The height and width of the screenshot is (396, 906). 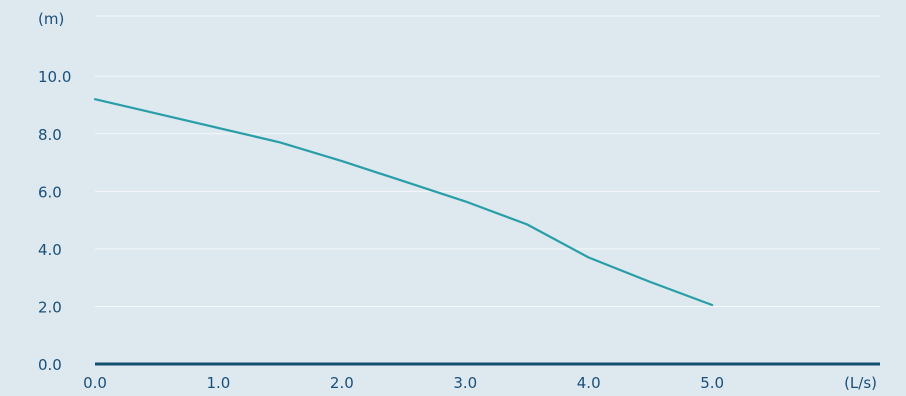 I want to click on x-tick-label: 0.0, so click(x=95, y=383).